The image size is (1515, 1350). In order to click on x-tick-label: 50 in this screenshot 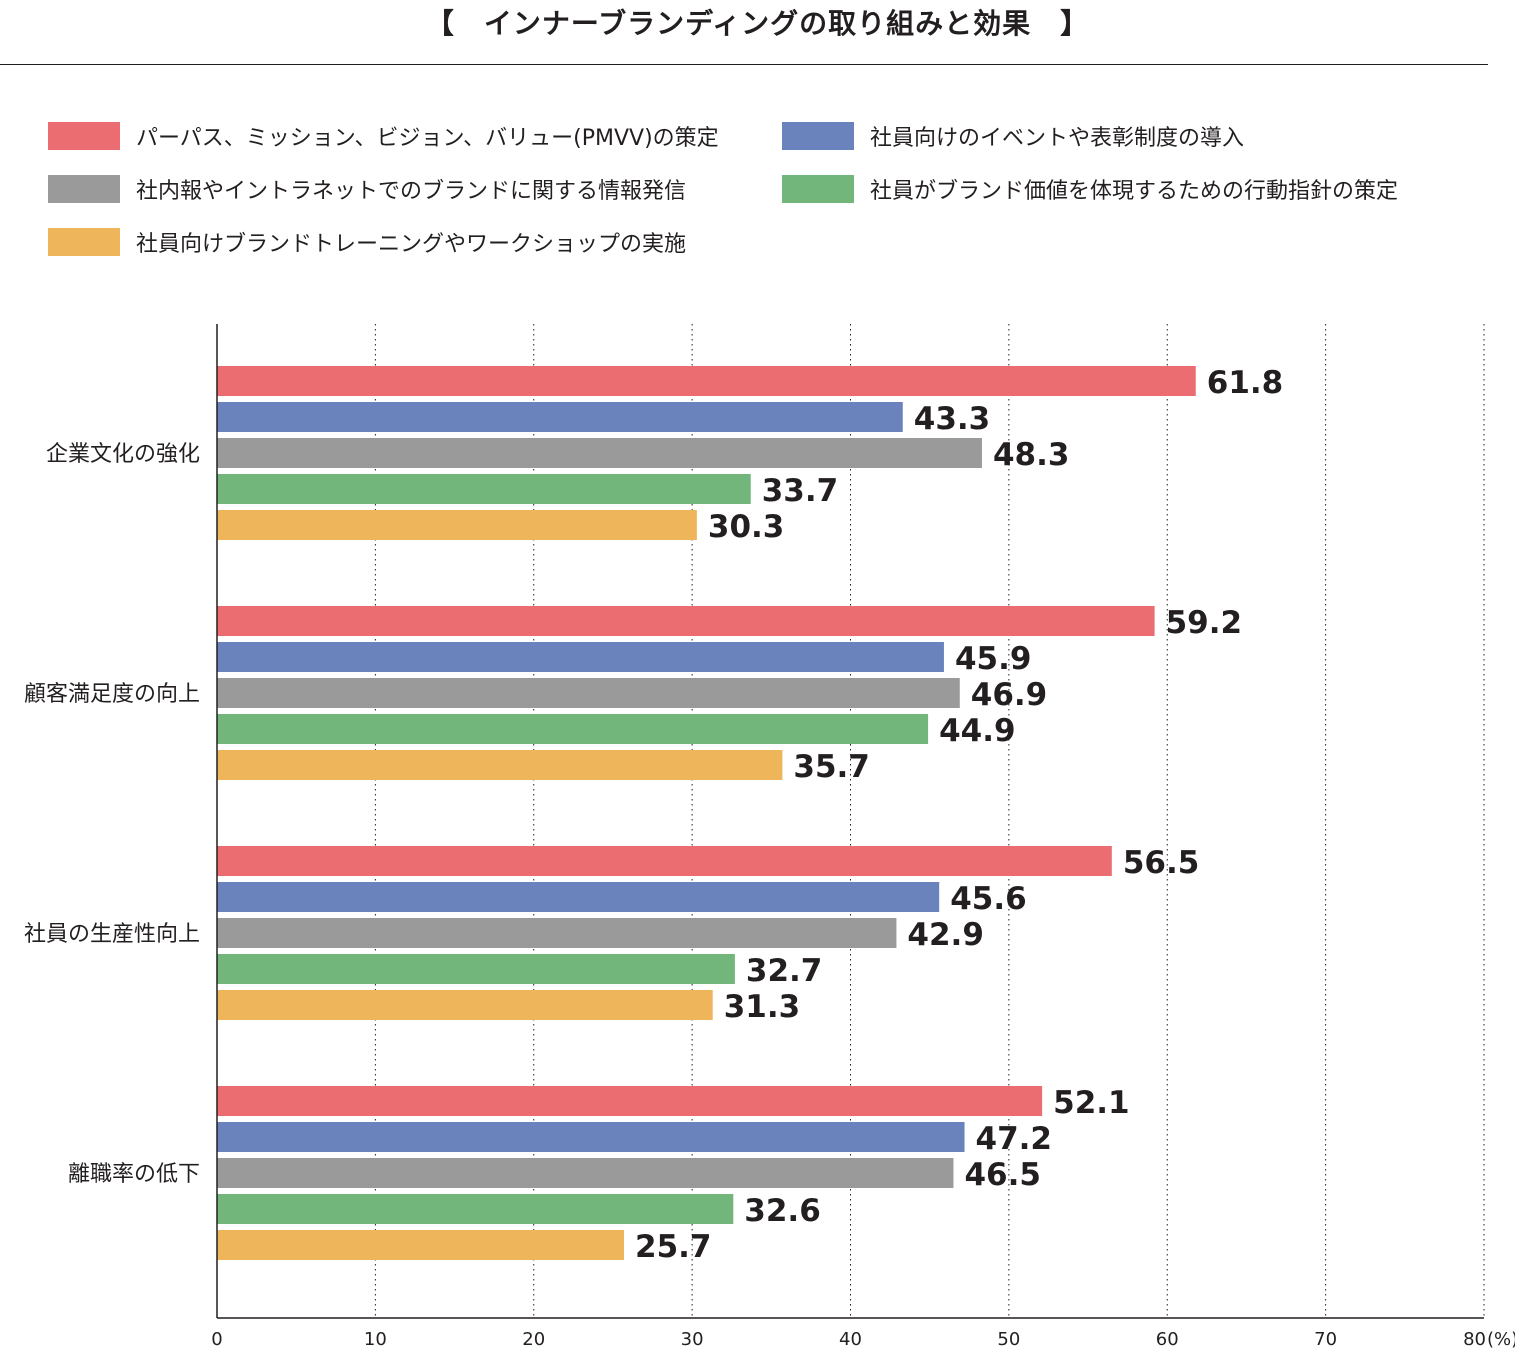, I will do `click(1008, 1339)`.